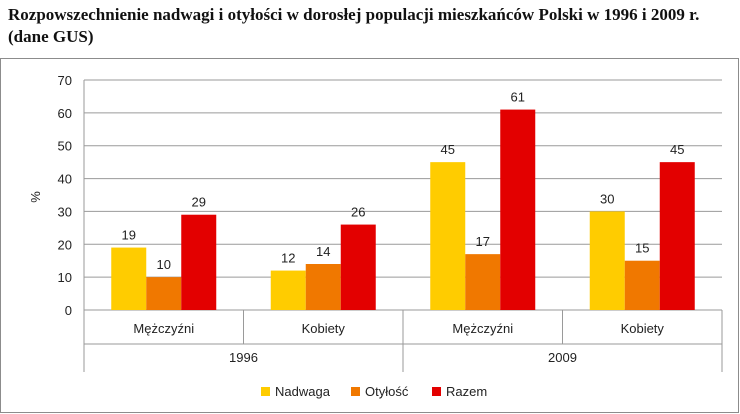 The width and height of the screenshot is (740, 414). Describe the element at coordinates (65, 277) in the screenshot. I see `y-tick-label: 10` at that location.